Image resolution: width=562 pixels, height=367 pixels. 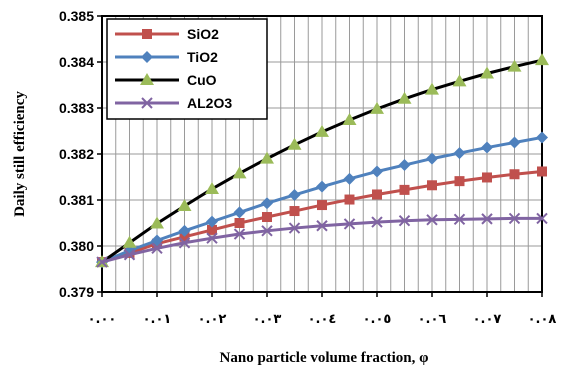 I want to click on x-tick-label: ٠.٠٧, so click(x=487, y=319).